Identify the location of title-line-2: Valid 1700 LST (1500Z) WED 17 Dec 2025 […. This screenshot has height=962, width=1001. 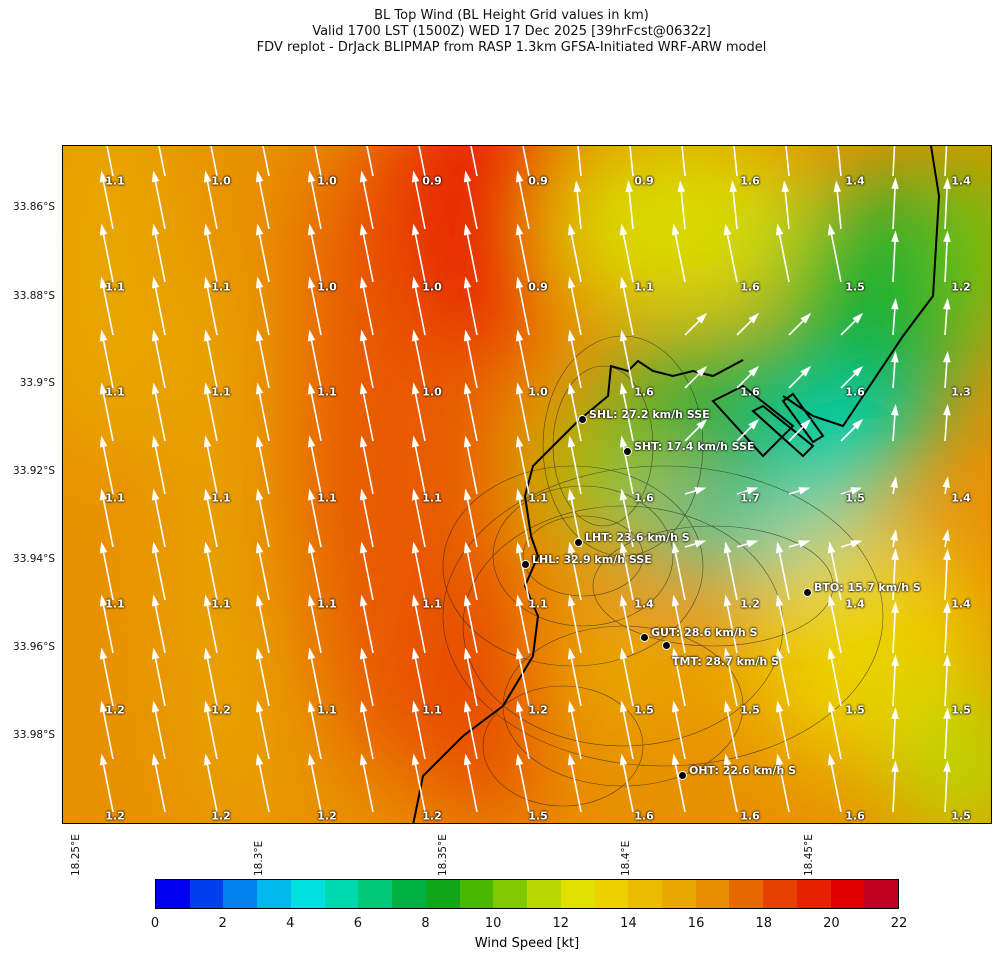
(511, 31).